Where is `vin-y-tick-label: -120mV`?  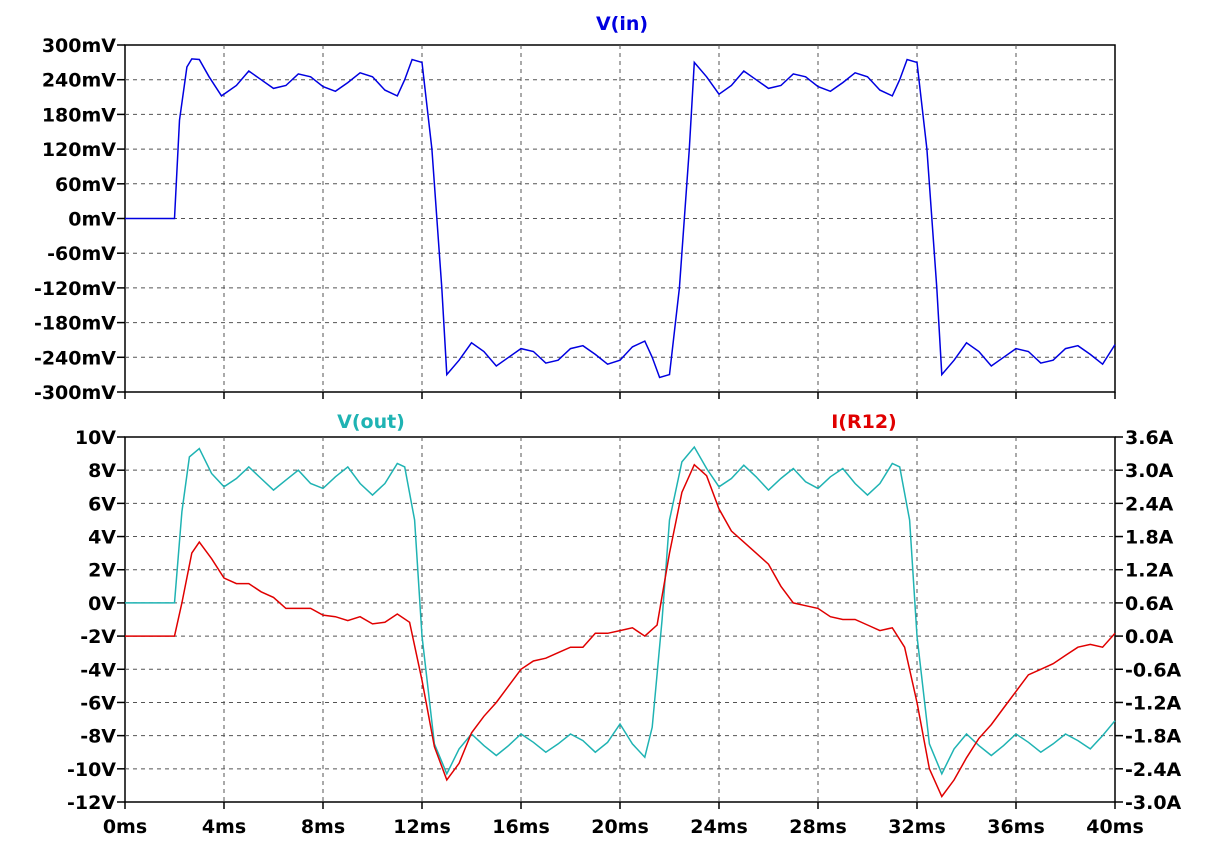
vin-y-tick-label: -120mV is located at coordinates (75, 289).